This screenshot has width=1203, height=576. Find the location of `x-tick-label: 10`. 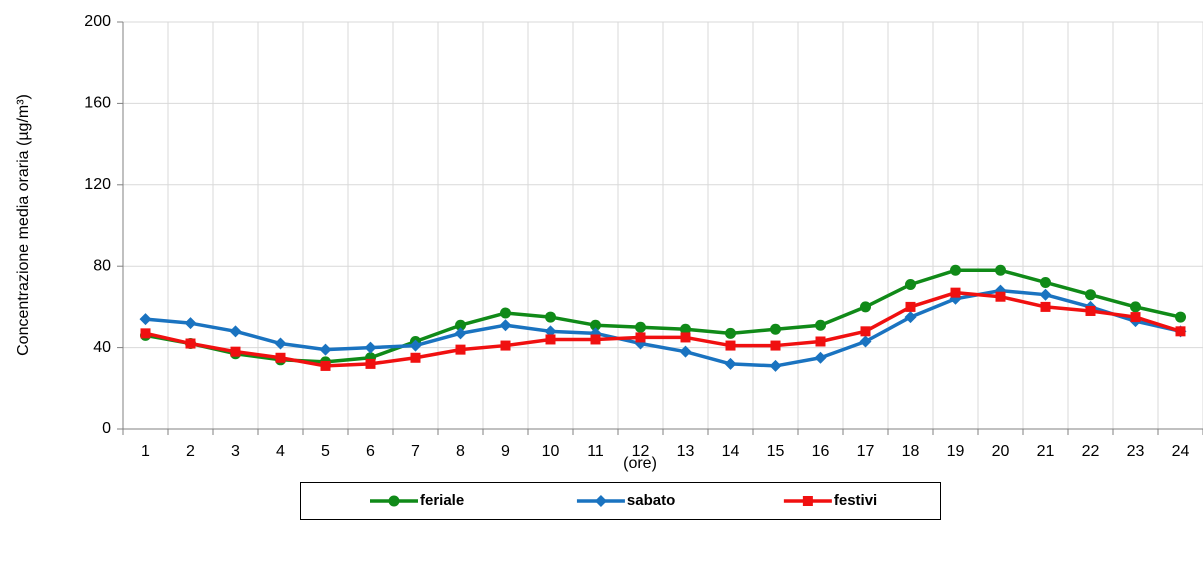

x-tick-label: 10 is located at coordinates (551, 451).